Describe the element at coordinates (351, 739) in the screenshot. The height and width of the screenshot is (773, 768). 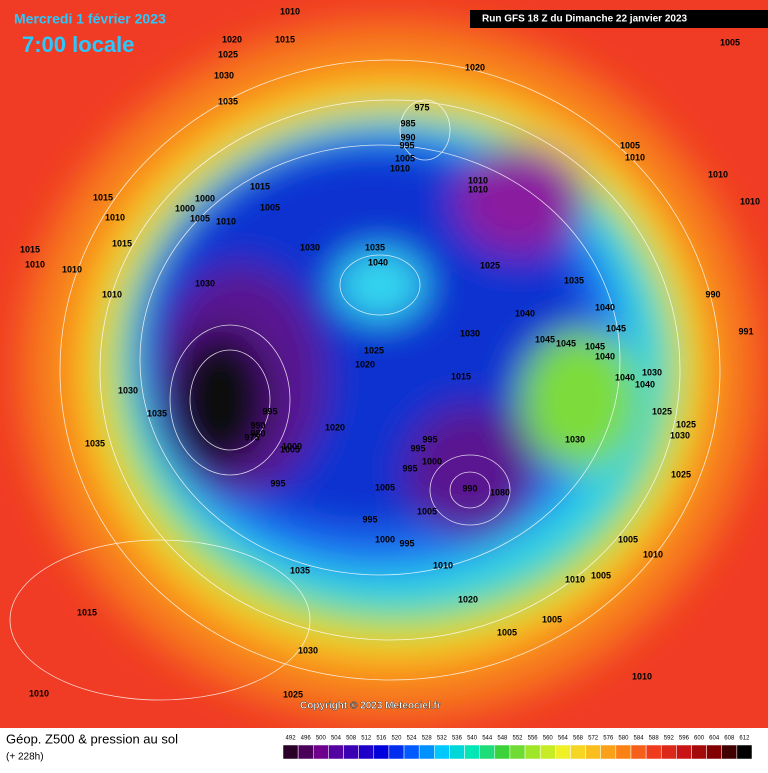
I see `legend-label: 508` at that location.